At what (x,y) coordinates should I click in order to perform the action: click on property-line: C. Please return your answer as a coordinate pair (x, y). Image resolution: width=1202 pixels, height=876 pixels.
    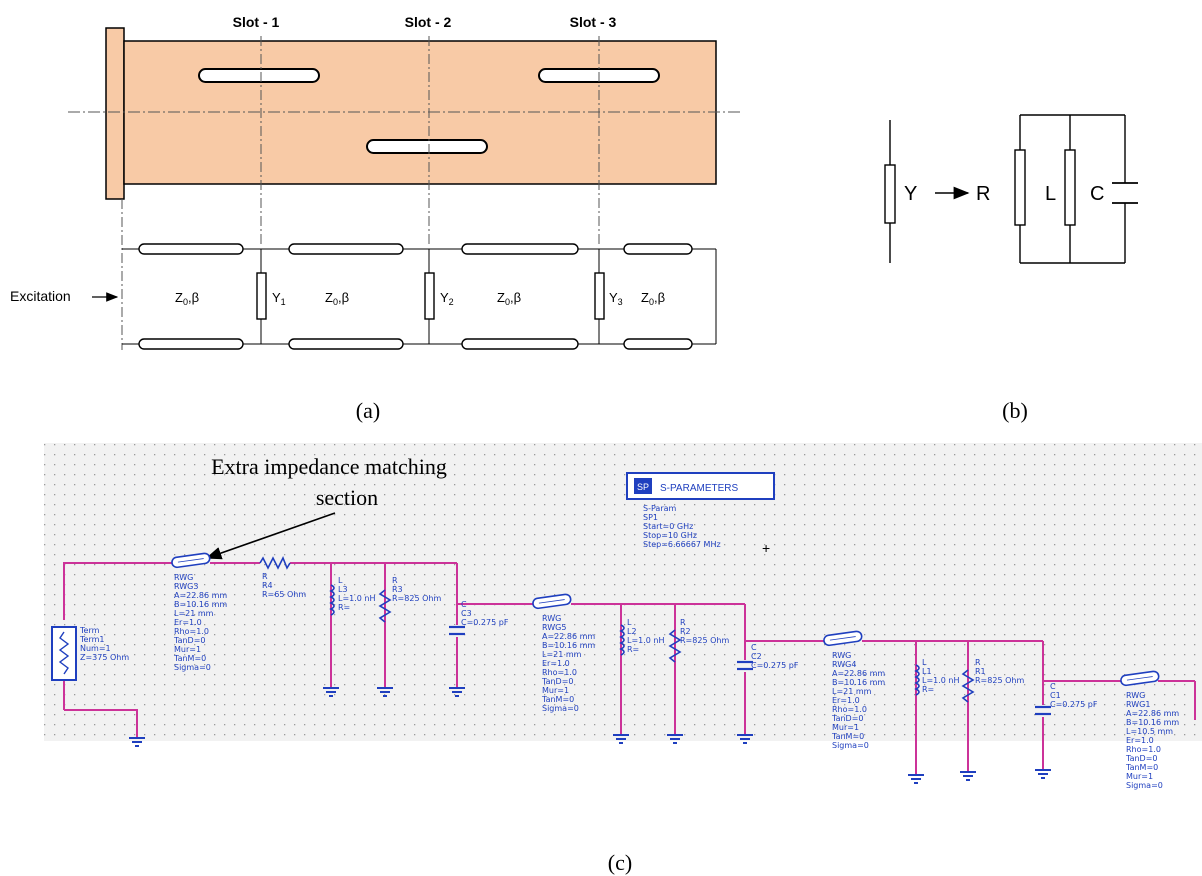
    Looking at the image, I should click on (1053, 686).